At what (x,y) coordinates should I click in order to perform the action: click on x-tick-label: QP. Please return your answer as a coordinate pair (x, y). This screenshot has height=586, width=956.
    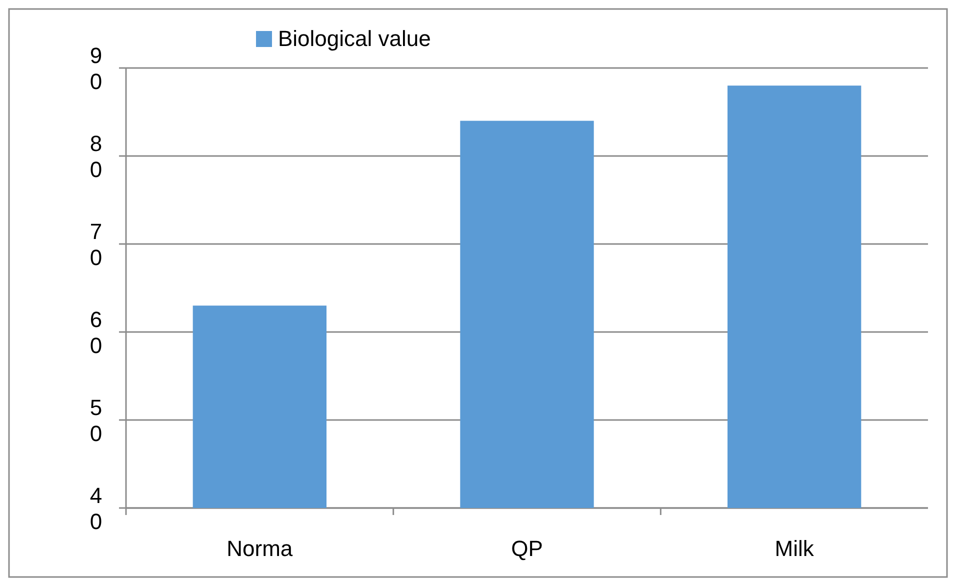
    Looking at the image, I should click on (527, 548).